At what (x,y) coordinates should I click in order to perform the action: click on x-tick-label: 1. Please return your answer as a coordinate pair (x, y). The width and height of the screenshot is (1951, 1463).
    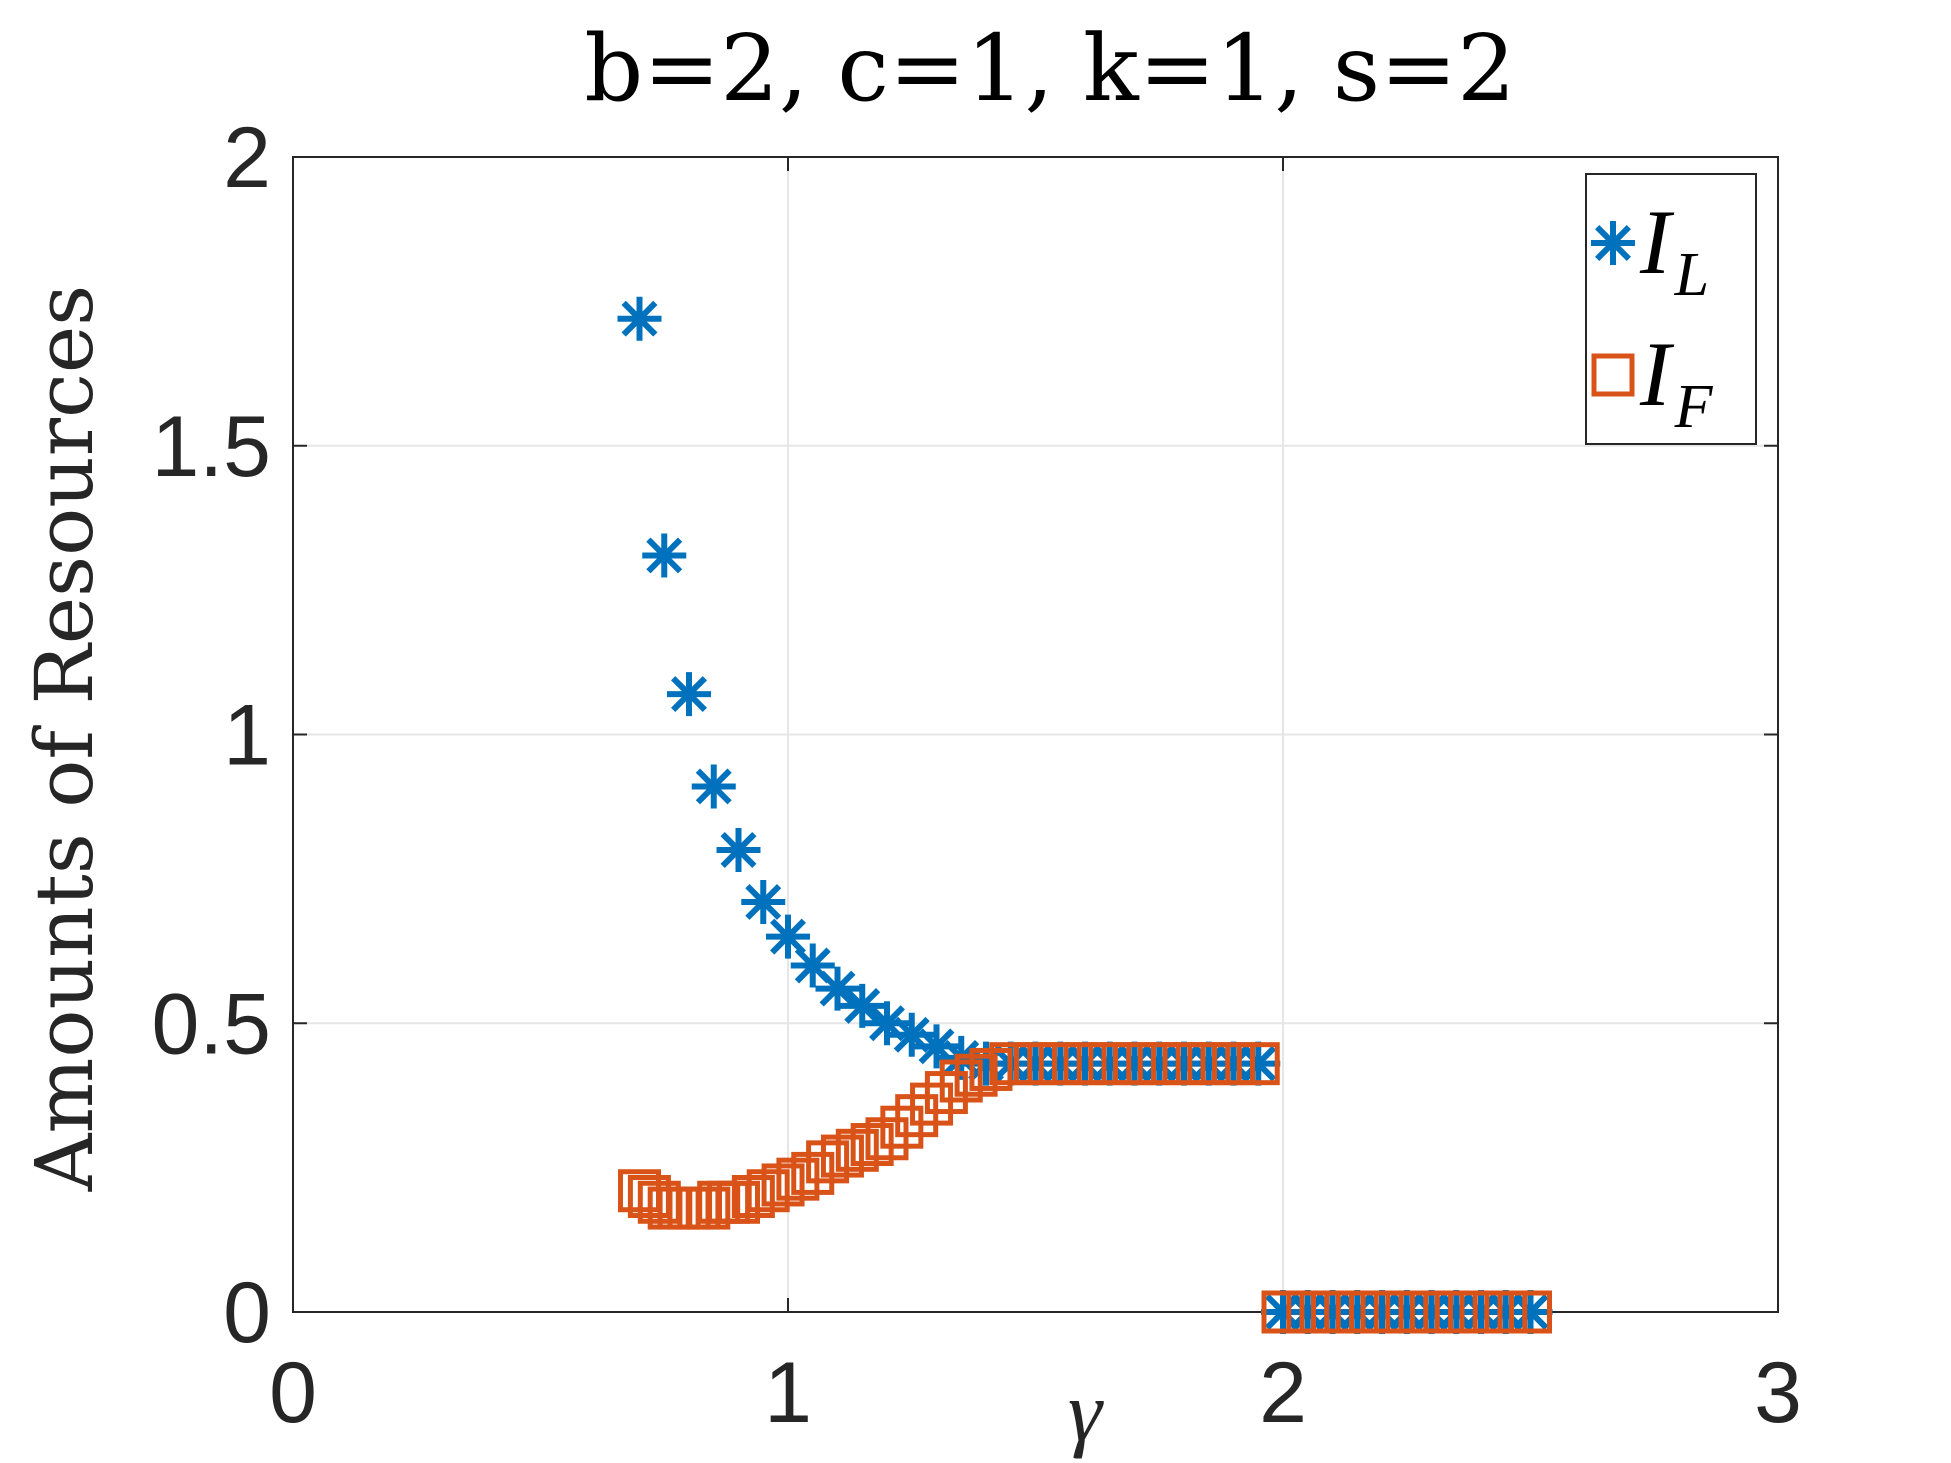
    Looking at the image, I should click on (788, 1393).